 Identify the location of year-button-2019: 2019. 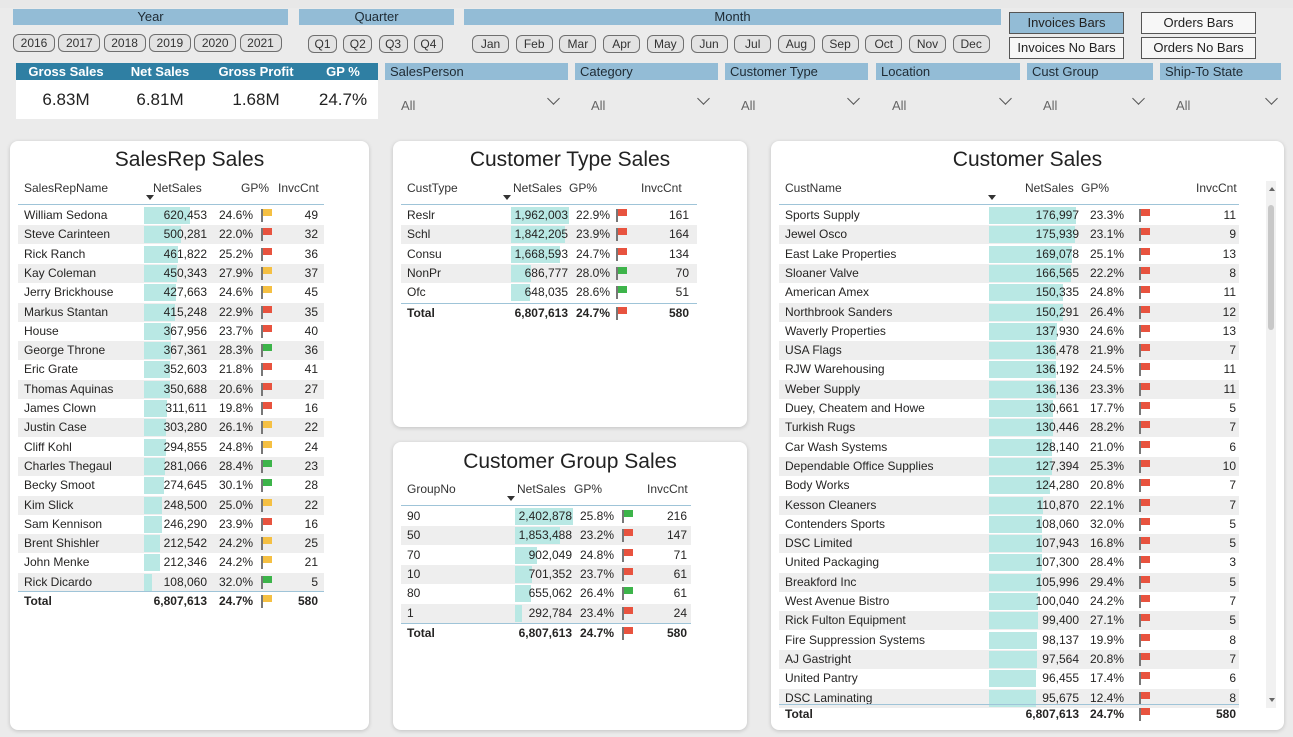
(169, 43).